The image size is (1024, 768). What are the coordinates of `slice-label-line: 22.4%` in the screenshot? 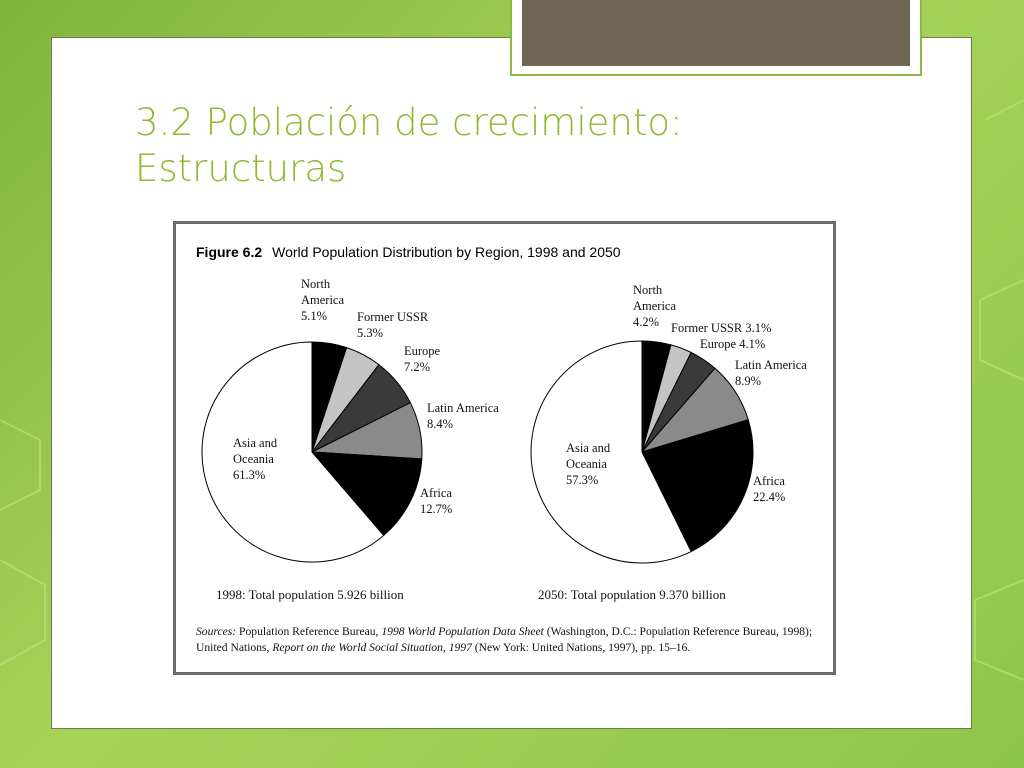 It's located at (769, 497).